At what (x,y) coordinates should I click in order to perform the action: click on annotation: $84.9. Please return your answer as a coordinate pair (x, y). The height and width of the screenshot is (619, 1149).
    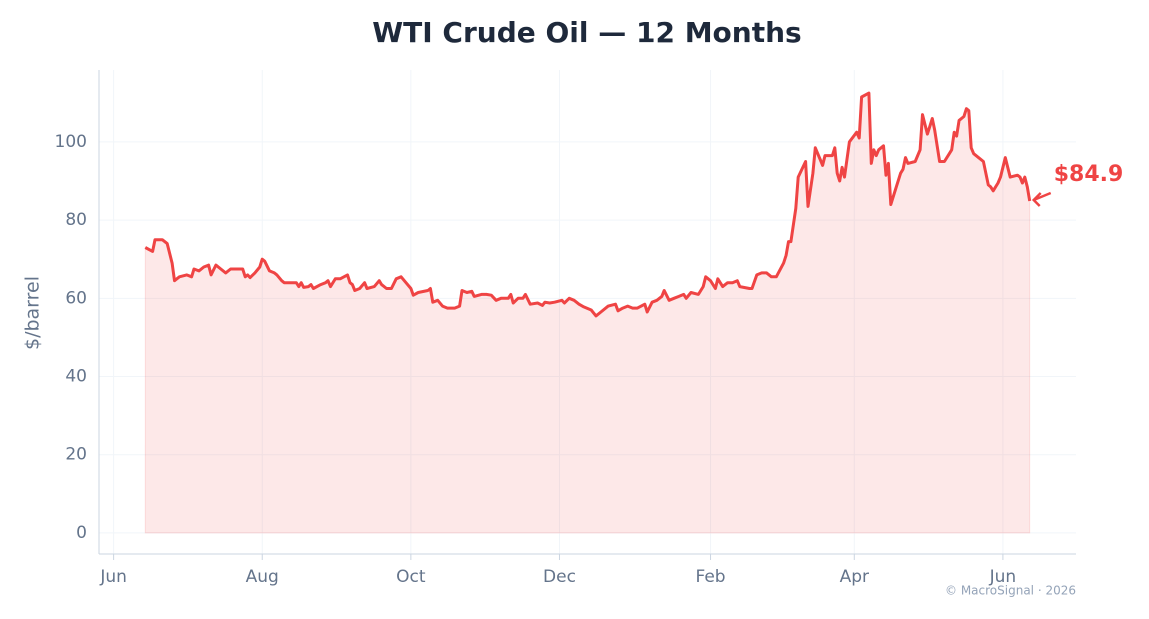
    Looking at the image, I should click on (1089, 174).